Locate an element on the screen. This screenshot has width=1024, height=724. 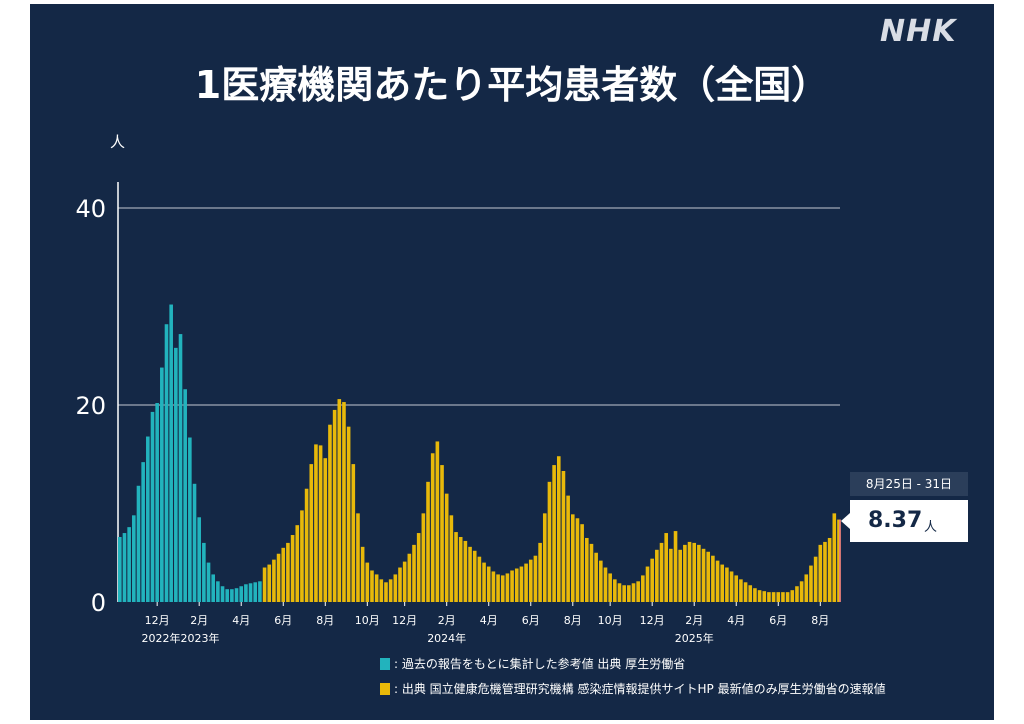
y-tick-label: 0 is located at coordinates (98, 603).